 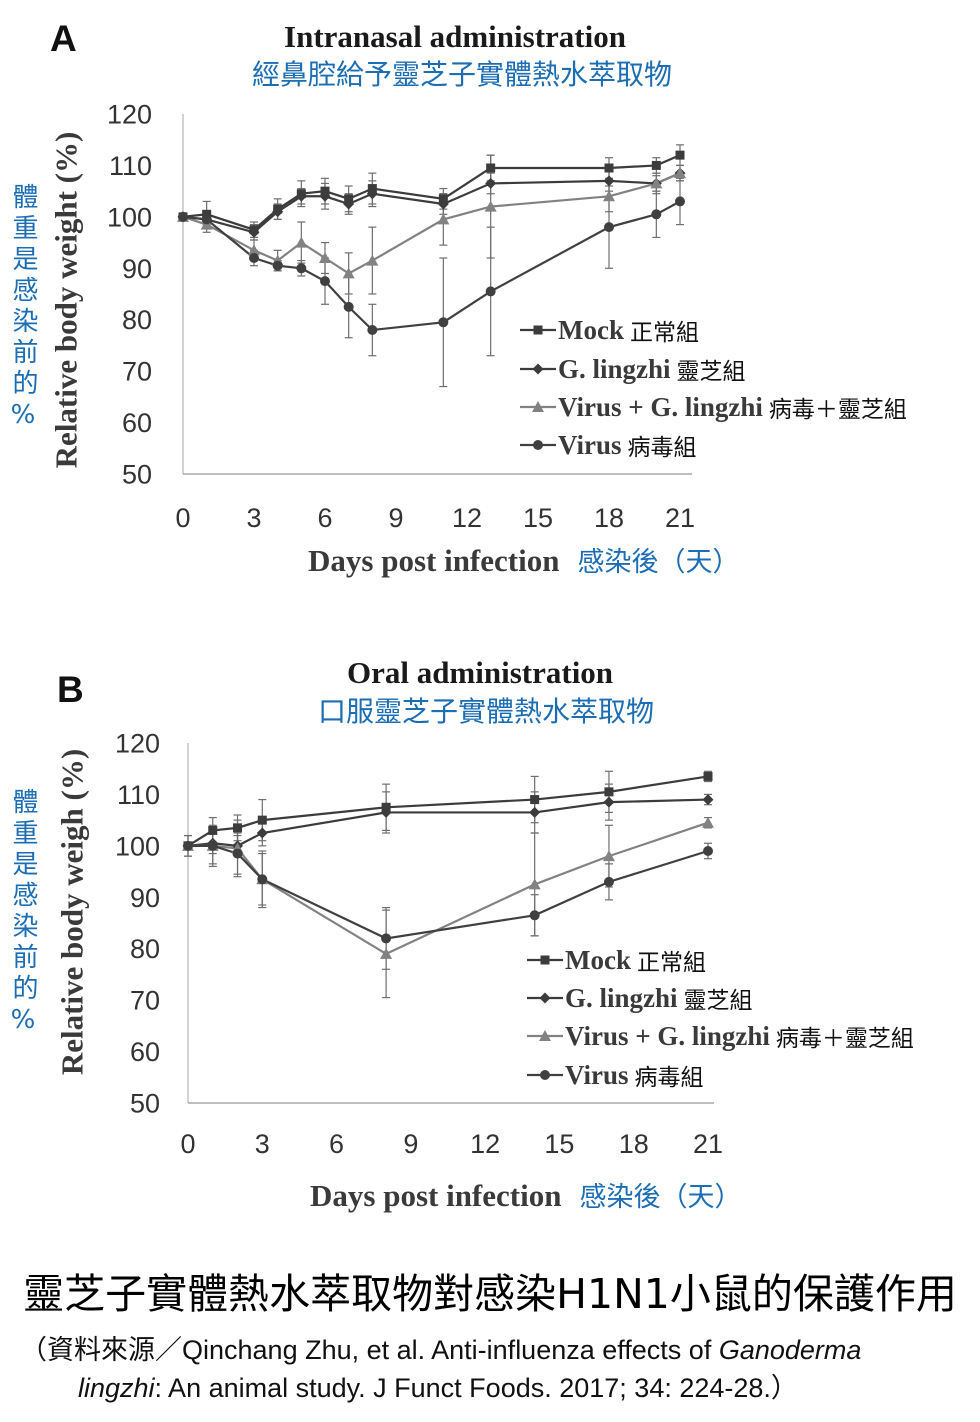 I want to click on a-y-tick-label: 60, so click(x=137, y=423).